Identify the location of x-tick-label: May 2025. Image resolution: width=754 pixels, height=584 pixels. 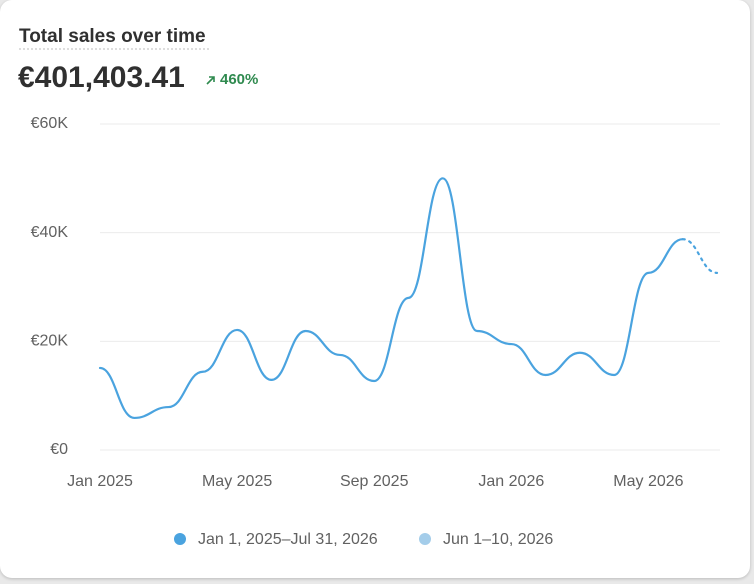
(237, 481).